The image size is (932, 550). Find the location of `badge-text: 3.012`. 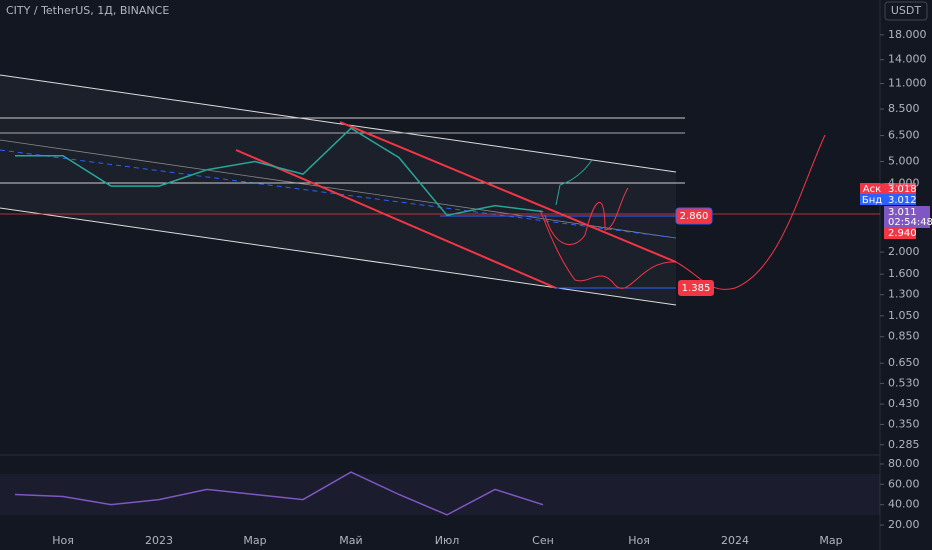

badge-text: 3.012 is located at coordinates (902, 200).